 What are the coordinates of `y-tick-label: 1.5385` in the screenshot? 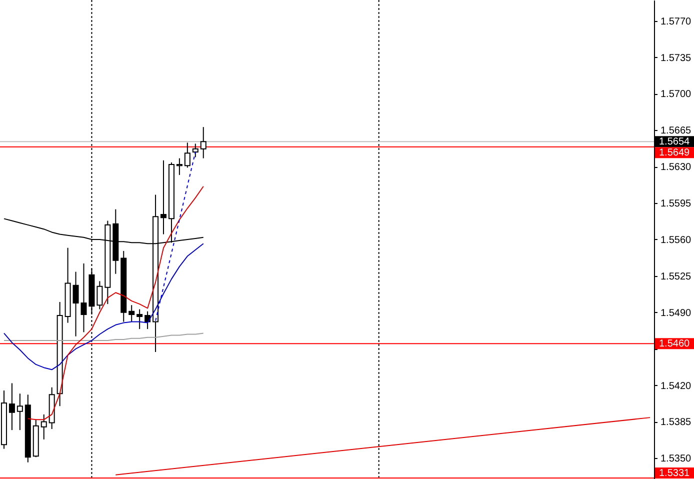 It's located at (676, 422).